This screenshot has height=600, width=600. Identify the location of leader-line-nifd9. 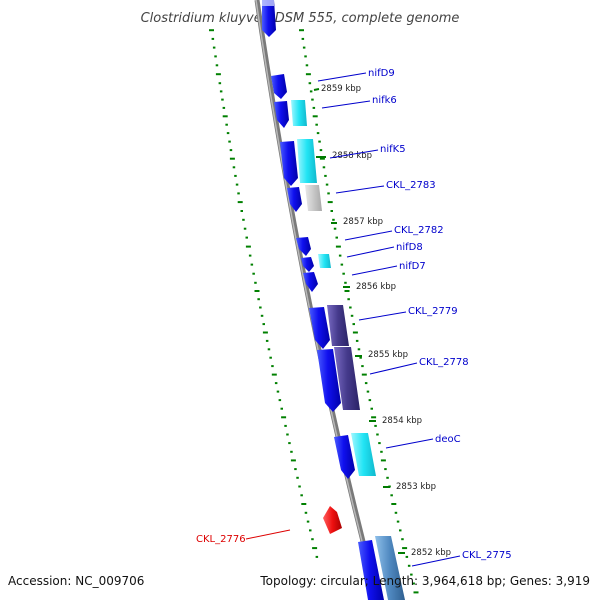
(342, 77).